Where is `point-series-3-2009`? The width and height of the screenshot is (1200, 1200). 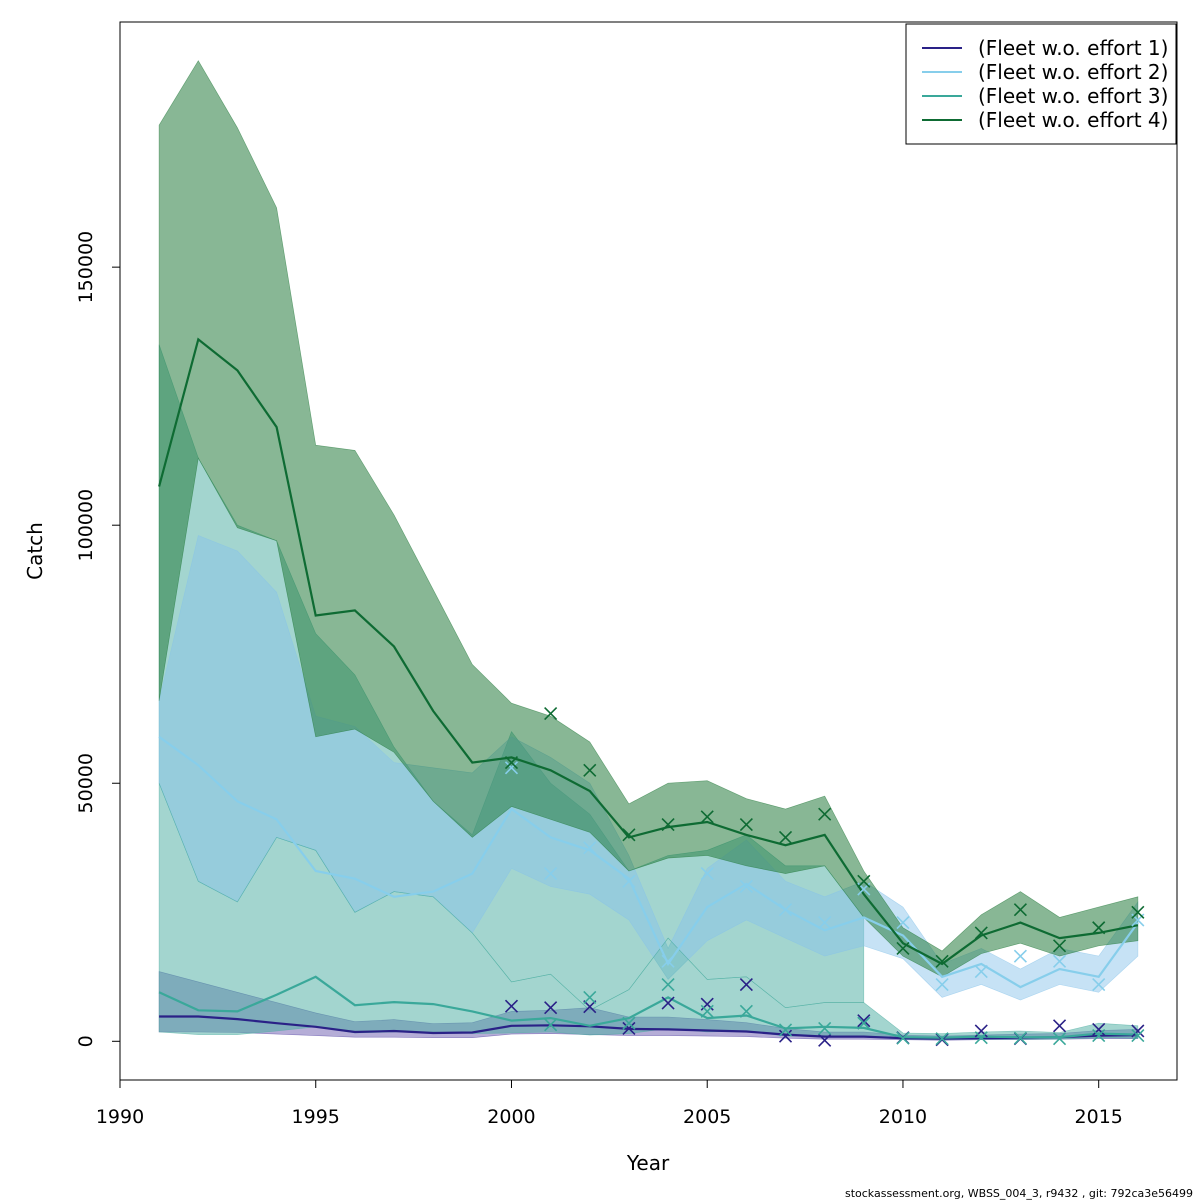
point-series-3-2009 is located at coordinates (864, 1023).